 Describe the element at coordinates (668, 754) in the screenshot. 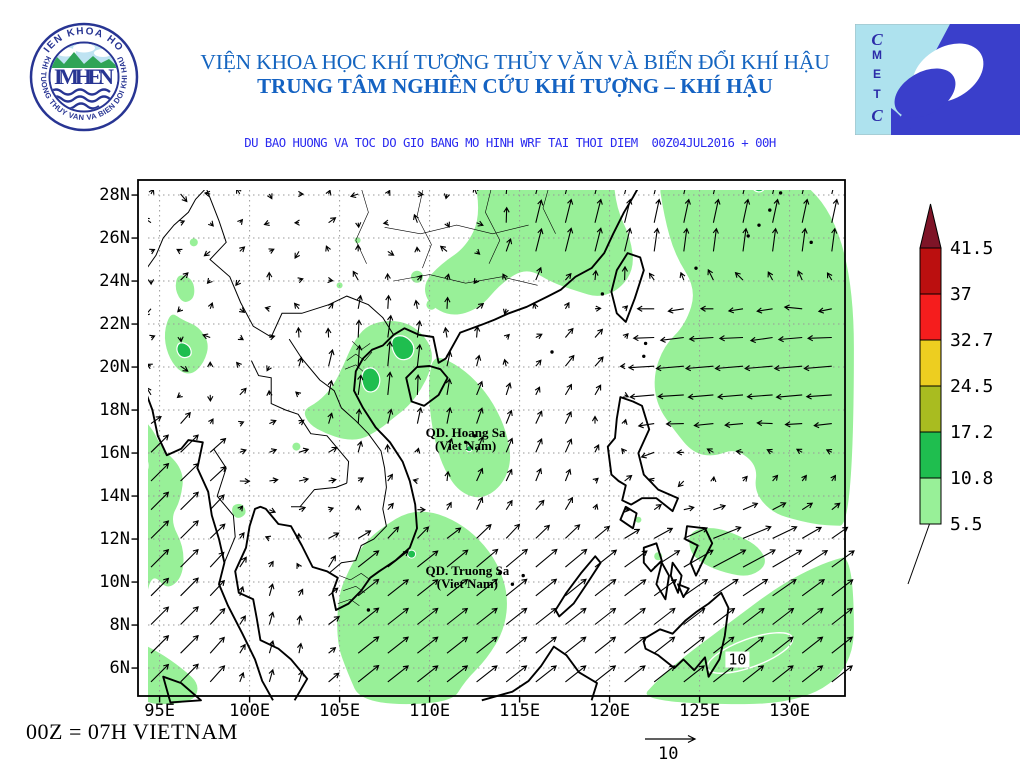

I see `reference-arrow-value: 10` at that location.